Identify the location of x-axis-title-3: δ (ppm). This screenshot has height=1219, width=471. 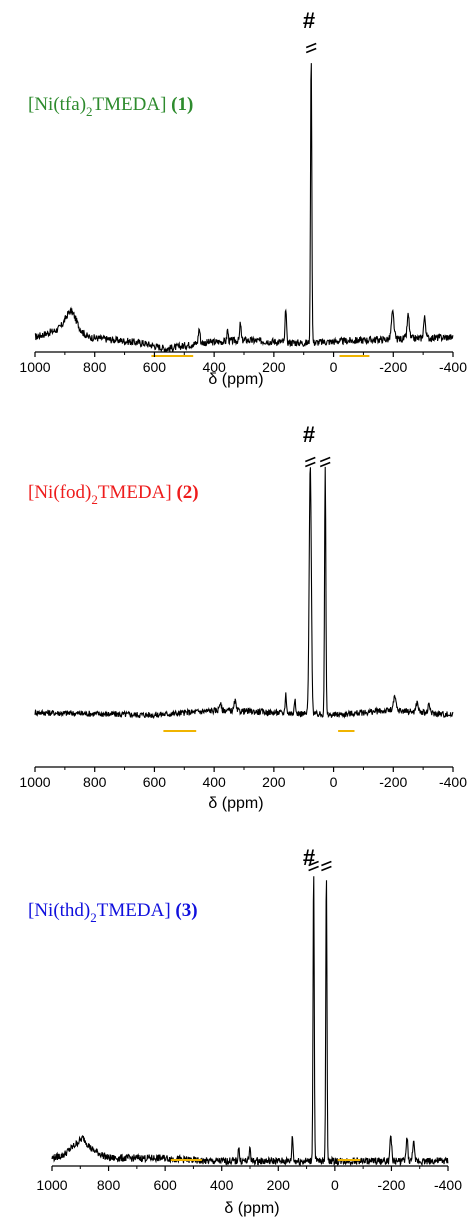
(251, 1208).